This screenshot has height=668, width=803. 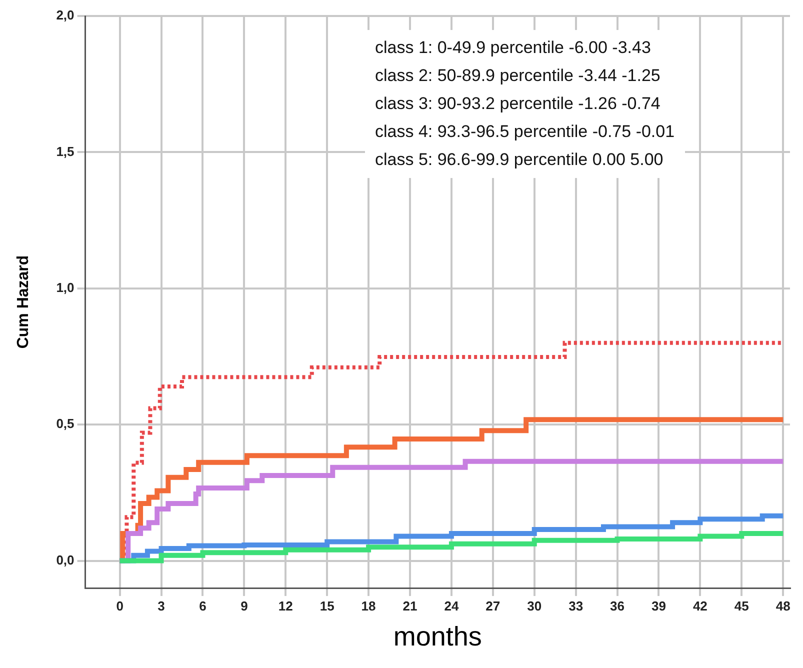 I want to click on x-tick-label: 21, so click(x=410, y=606).